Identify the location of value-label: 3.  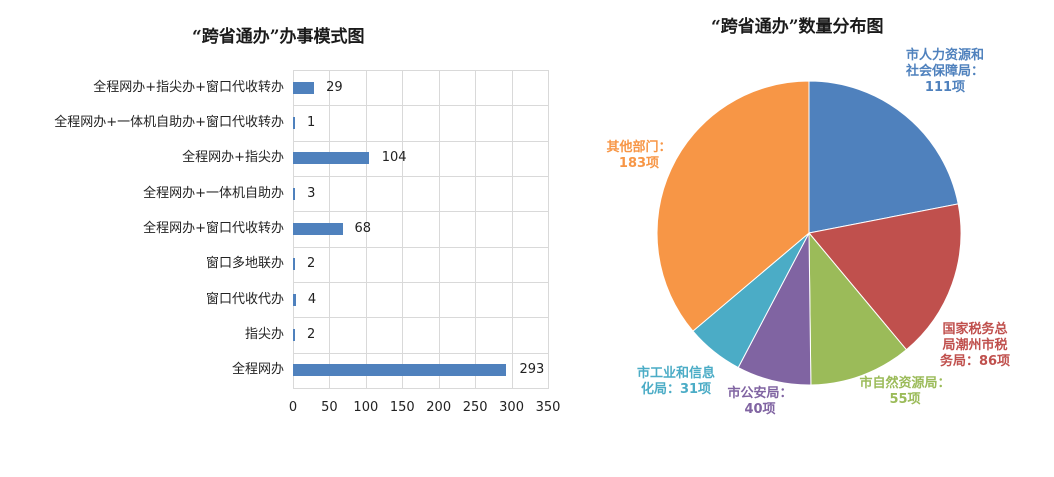
(311, 193).